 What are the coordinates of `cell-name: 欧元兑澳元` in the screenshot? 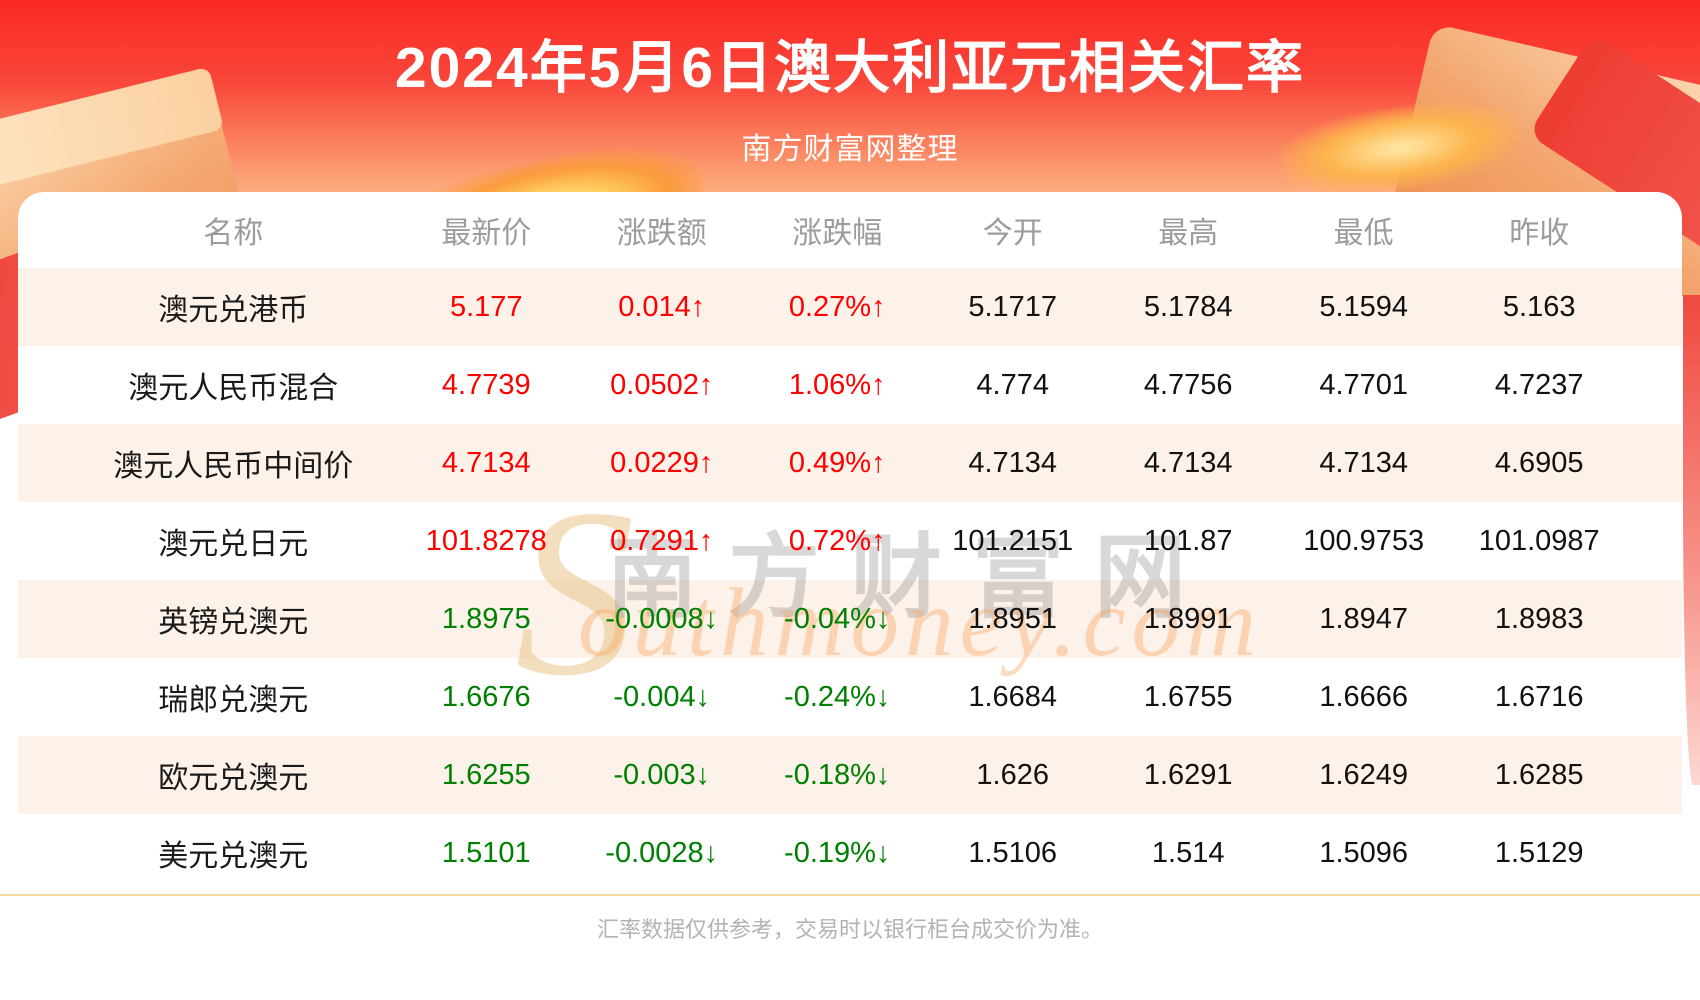 It's located at (233, 778).